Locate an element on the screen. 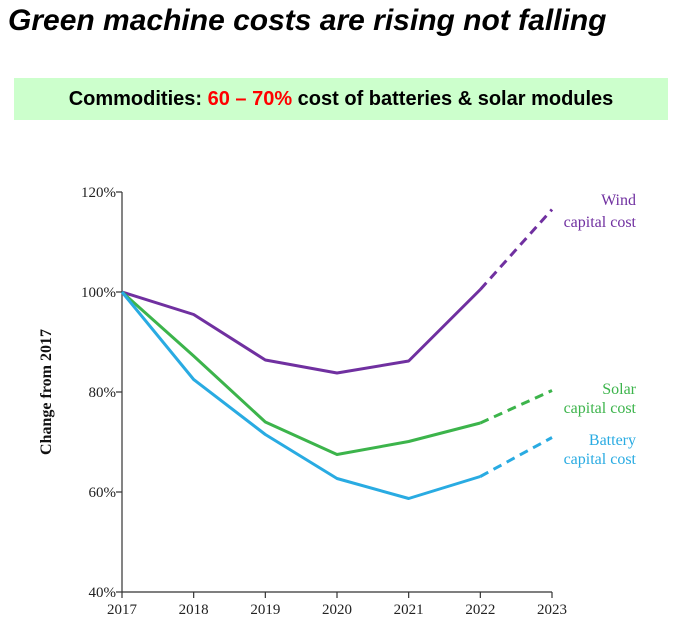 This screenshot has height=630, width=674. x-tick-label: 2020 is located at coordinates (337, 610).